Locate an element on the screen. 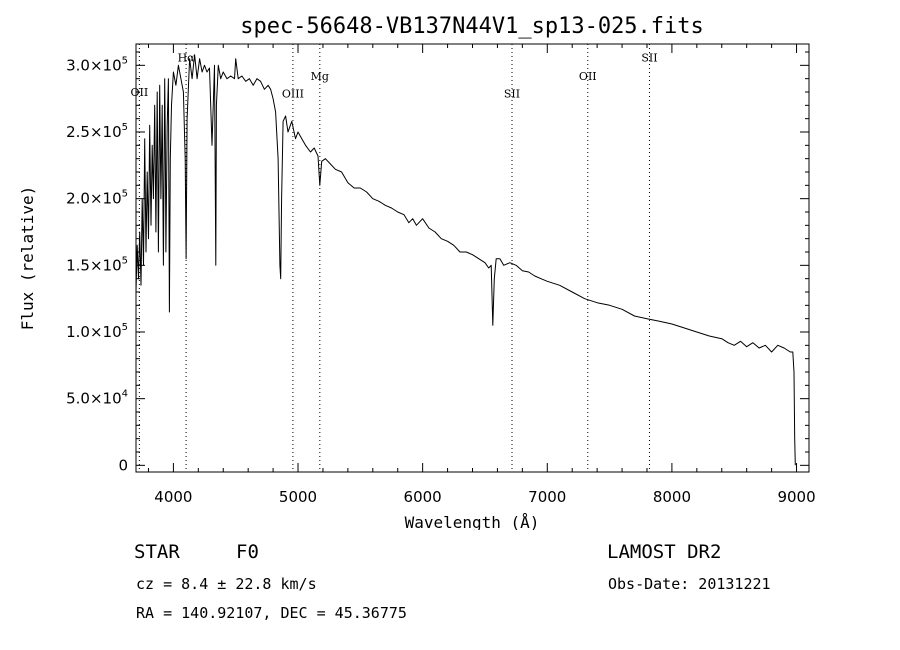  x-tick-label-0: 4000 is located at coordinates (173, 497).